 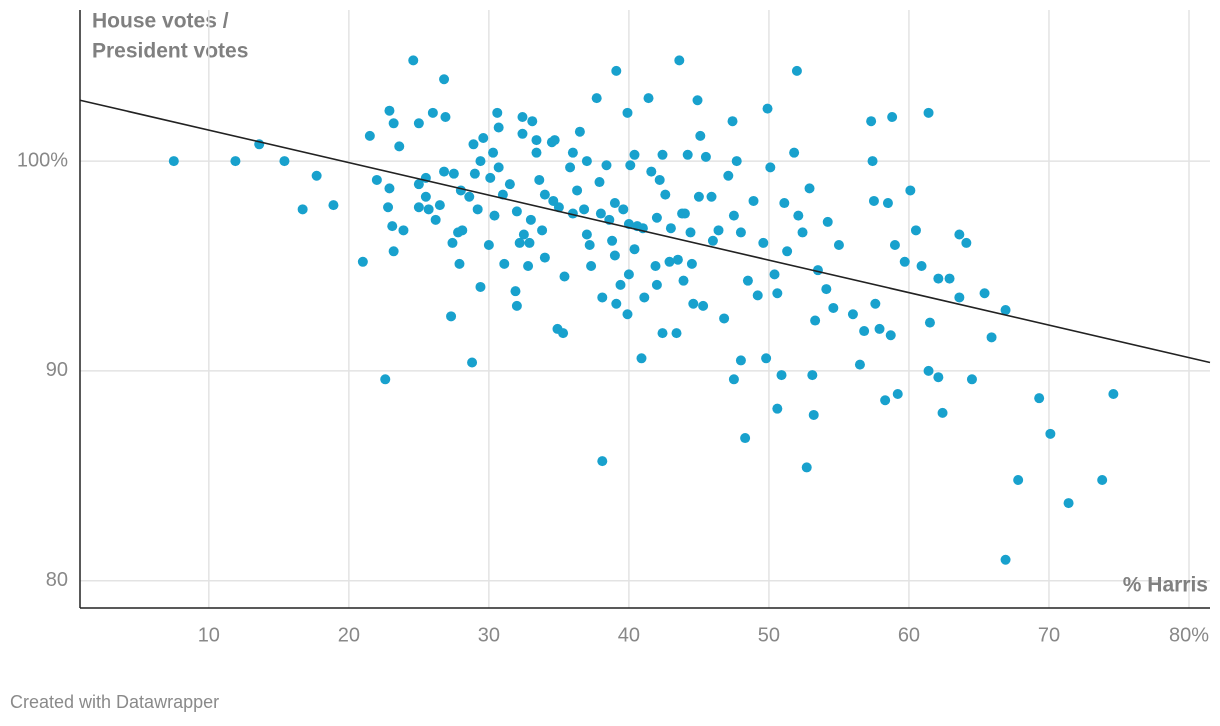 I want to click on x-tick-label: 70, so click(x=1049, y=635).